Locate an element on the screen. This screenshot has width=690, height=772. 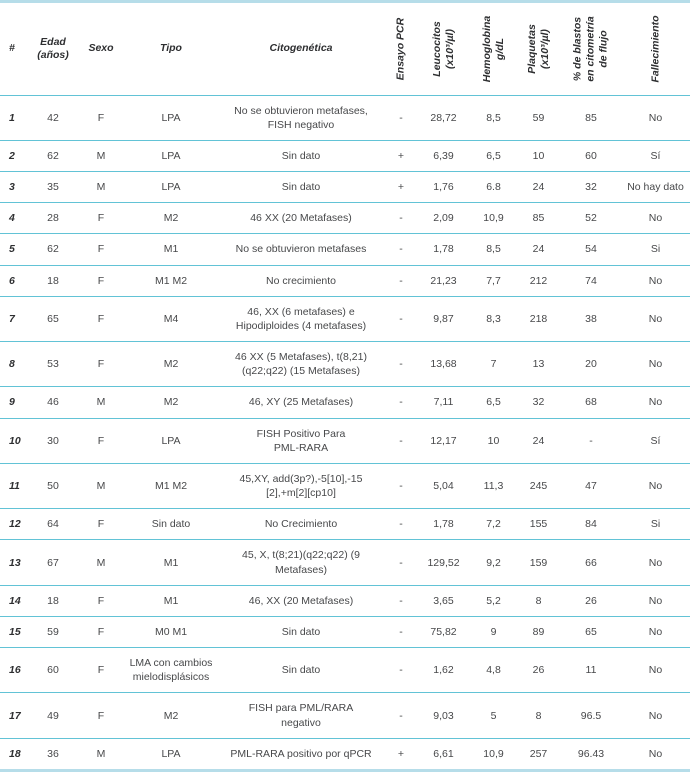
cell-tipo: M4 is located at coordinates (171, 319).